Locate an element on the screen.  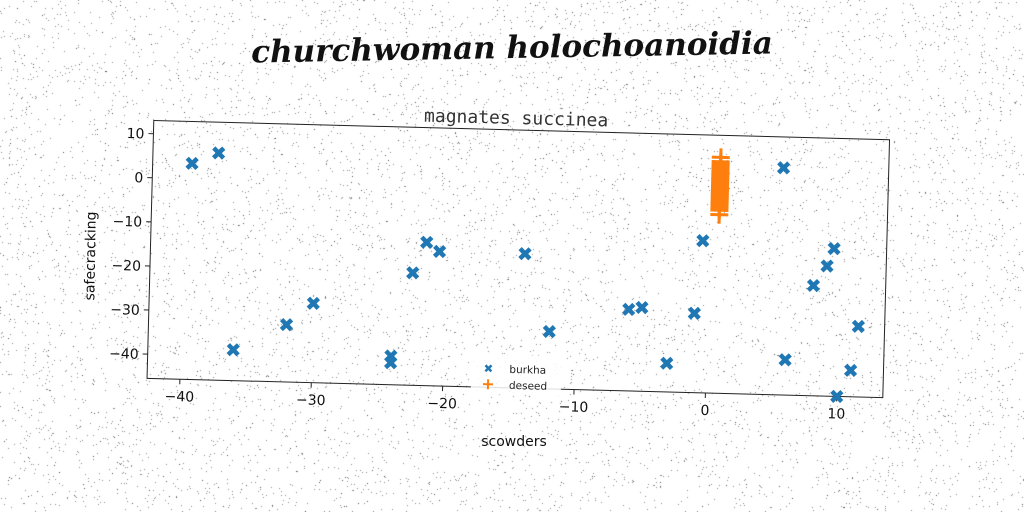
chart-title: magnates succinea is located at coordinates (516, 119).